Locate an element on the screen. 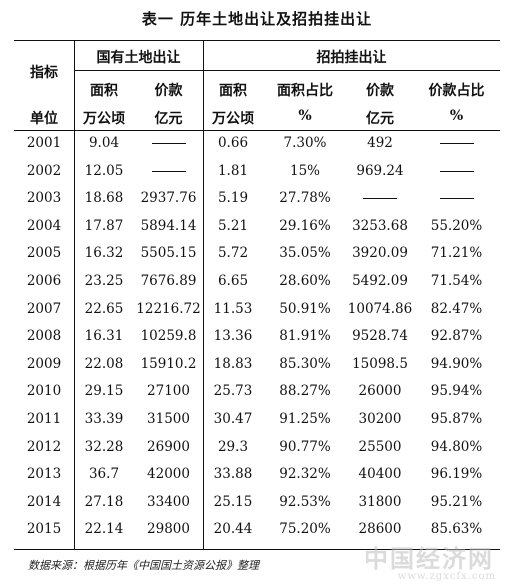 This screenshot has width=514, height=588. auction-area-cell: 5.72 is located at coordinates (233, 253).